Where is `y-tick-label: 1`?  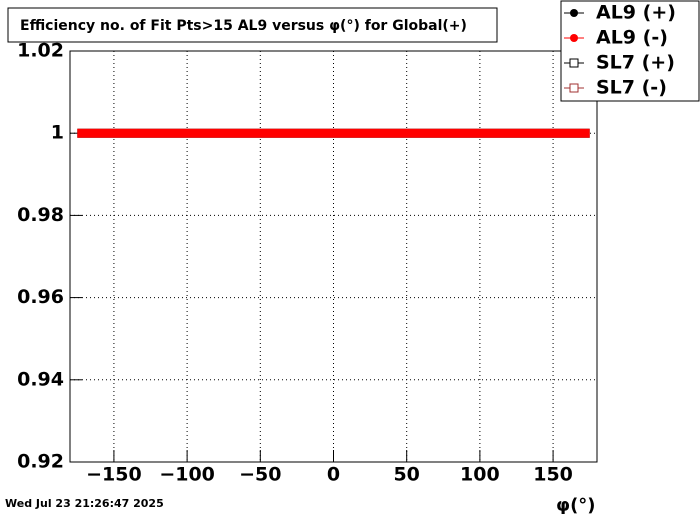 y-tick-label: 1 is located at coordinates (57, 133).